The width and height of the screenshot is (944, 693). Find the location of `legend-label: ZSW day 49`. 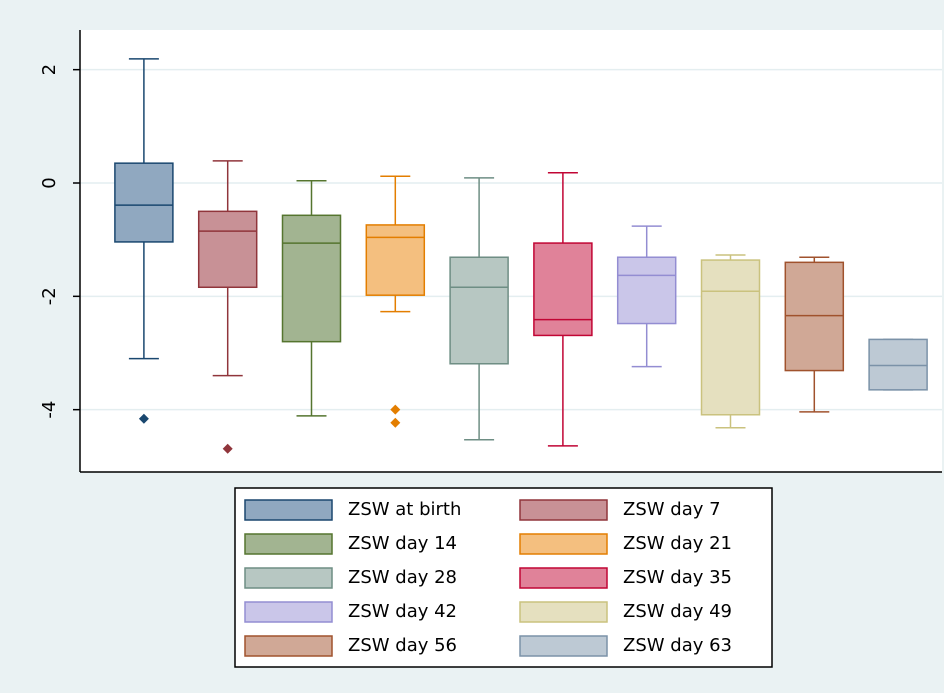

legend-label: ZSW day 49 is located at coordinates (677, 611).